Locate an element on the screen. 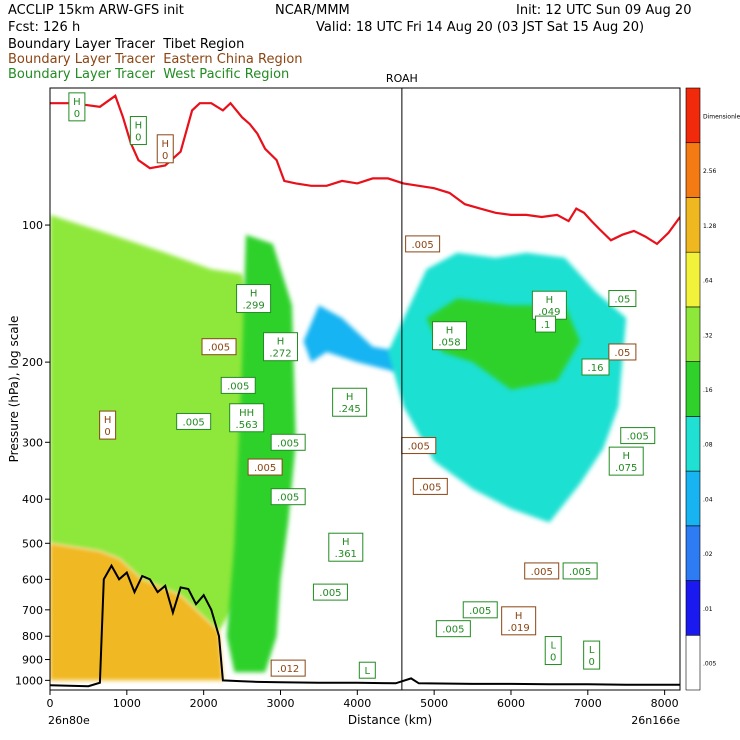 The height and width of the screenshot is (740, 740). contour-label: H.019 is located at coordinates (519, 621).